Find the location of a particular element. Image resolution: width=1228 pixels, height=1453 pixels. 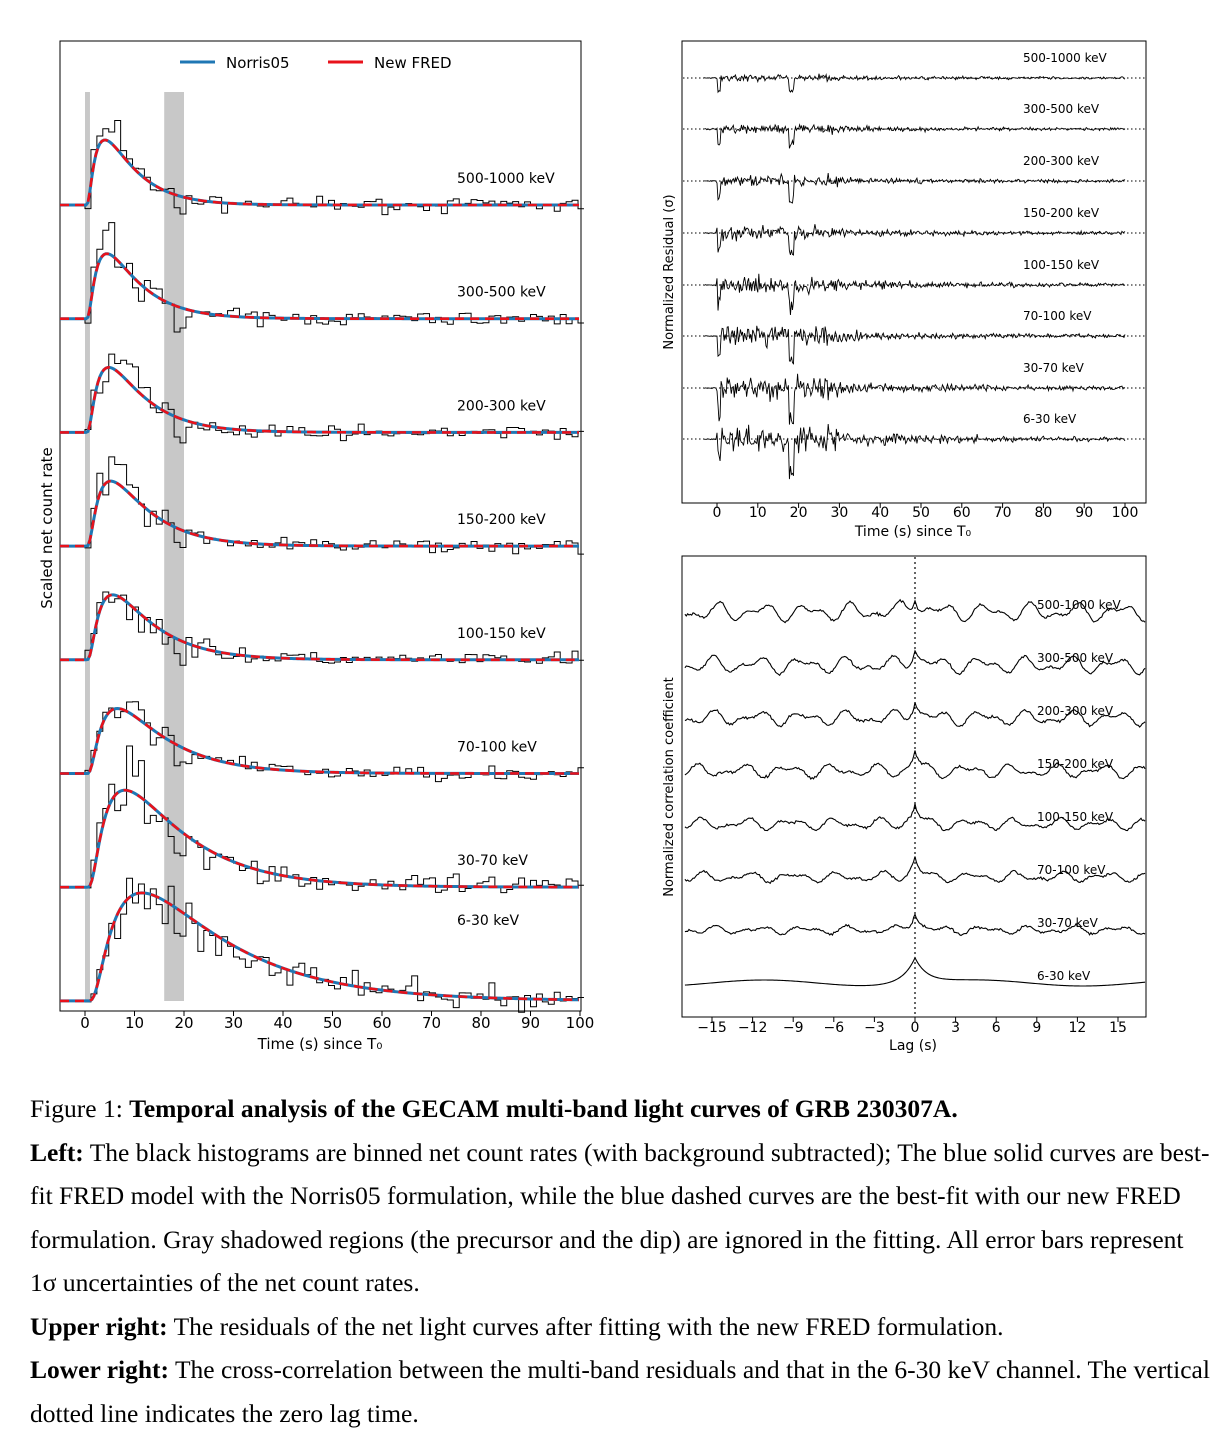

ccf-band-label: 30-70 keV is located at coordinates (1068, 923).